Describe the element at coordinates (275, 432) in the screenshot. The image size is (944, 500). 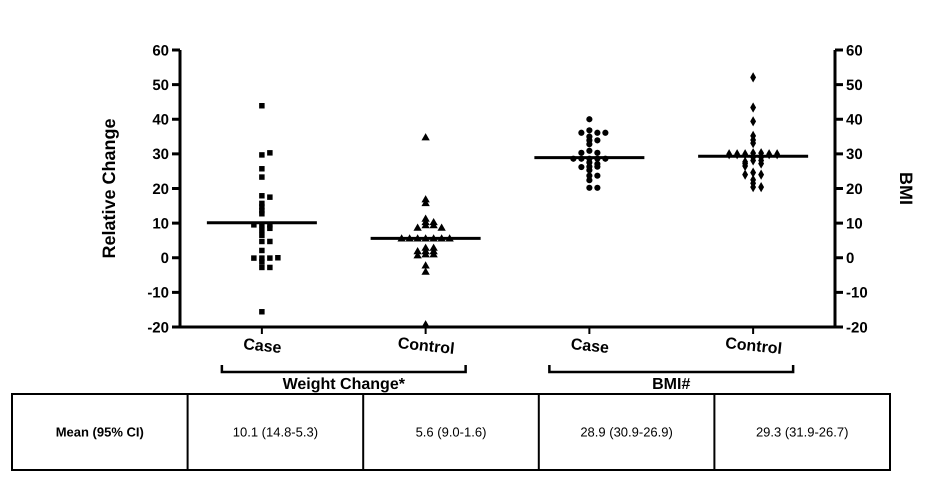
I see `text: 10.1 (14.8-5.3)` at that location.